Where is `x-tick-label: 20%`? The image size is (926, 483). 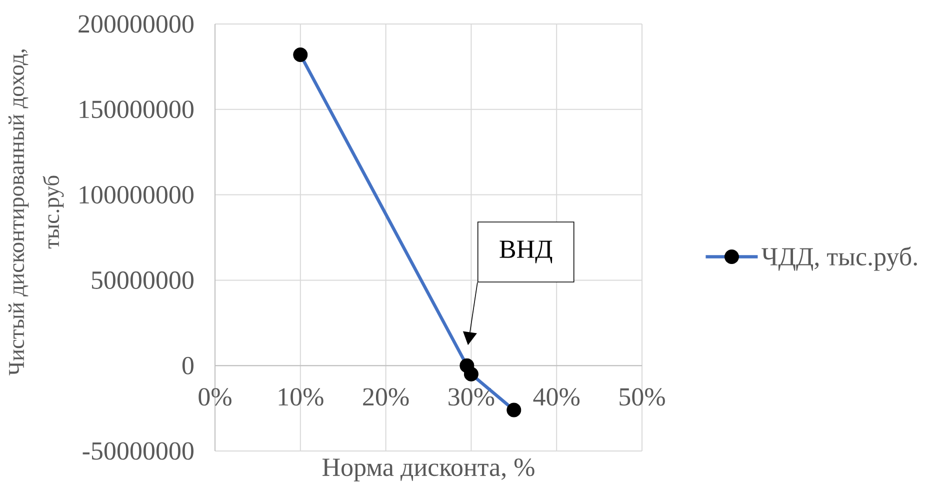 x-tick-label: 20% is located at coordinates (386, 397).